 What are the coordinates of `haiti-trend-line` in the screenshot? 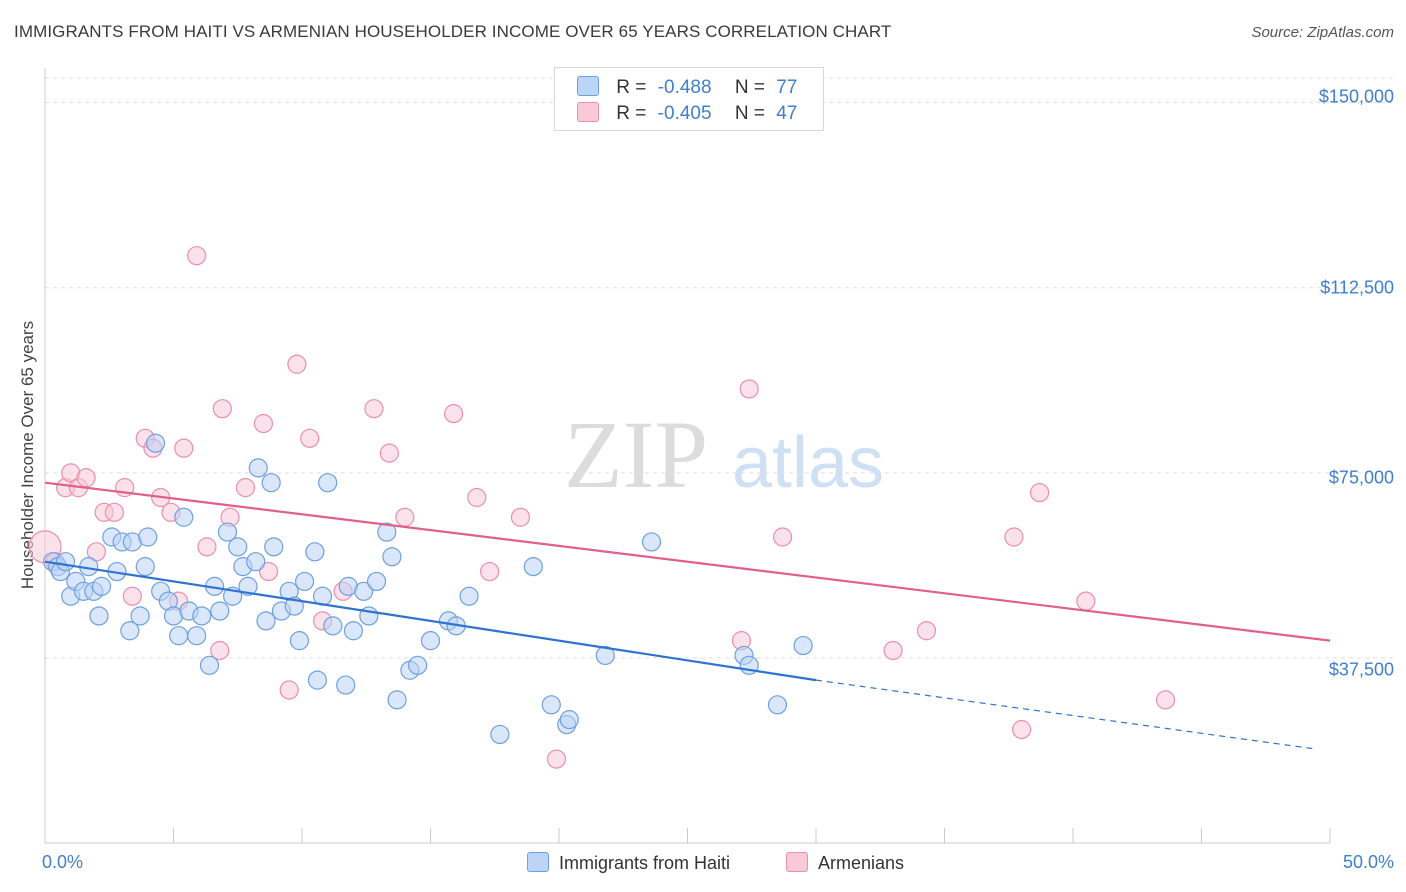 It's located at (430, 621).